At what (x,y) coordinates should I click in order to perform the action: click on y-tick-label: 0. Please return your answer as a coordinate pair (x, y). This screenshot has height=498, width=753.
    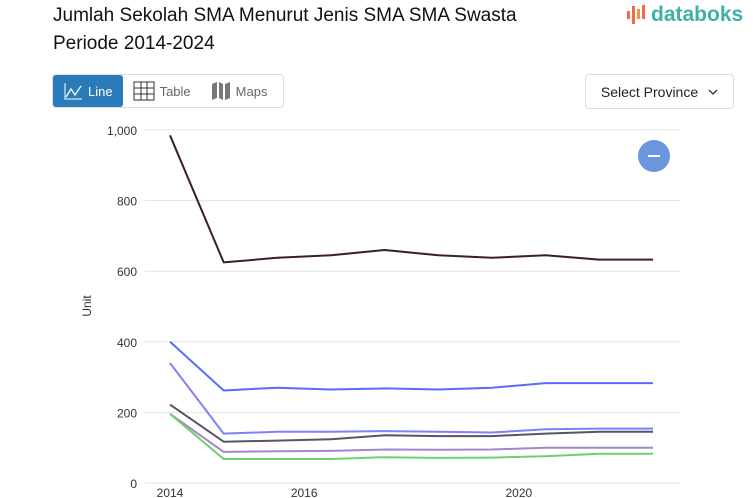
    Looking at the image, I should click on (133, 484).